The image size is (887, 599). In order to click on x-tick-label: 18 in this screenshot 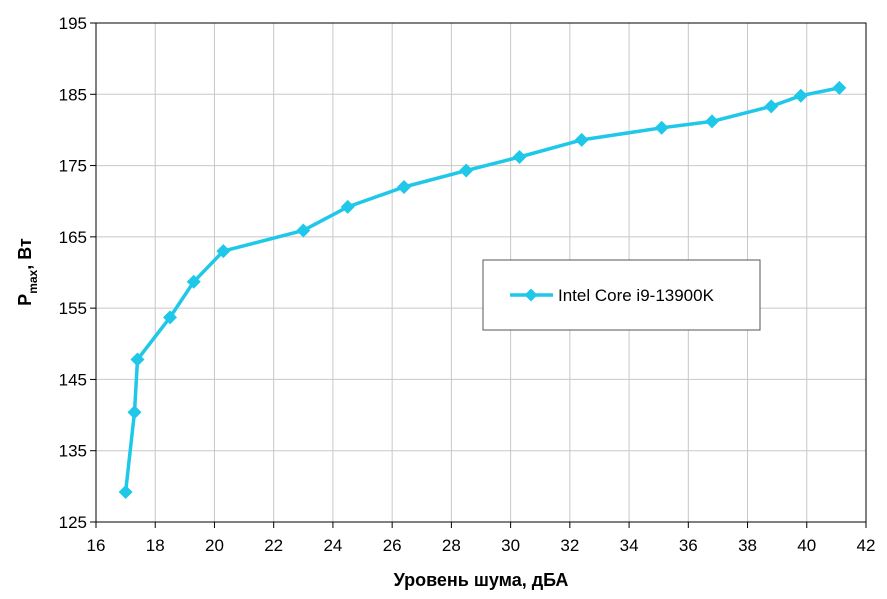, I will do `click(155, 545)`.